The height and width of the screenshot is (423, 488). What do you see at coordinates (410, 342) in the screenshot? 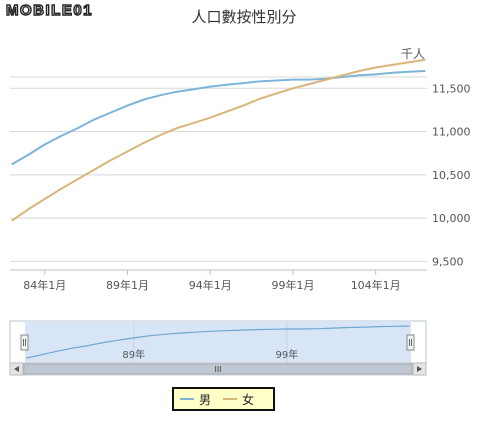
I see `navigator-right-handle` at bounding box center [410, 342].